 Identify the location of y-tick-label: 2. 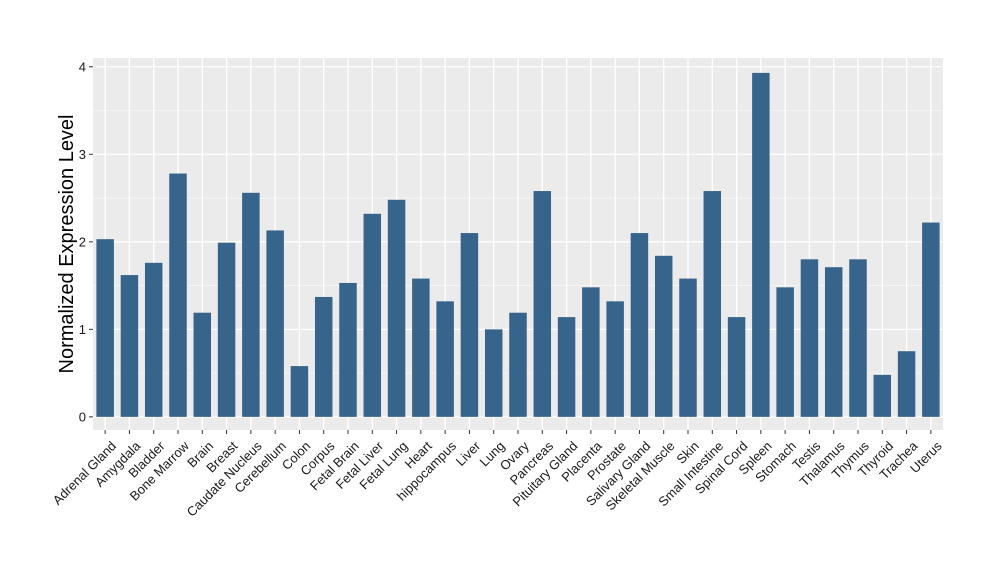
(82, 241).